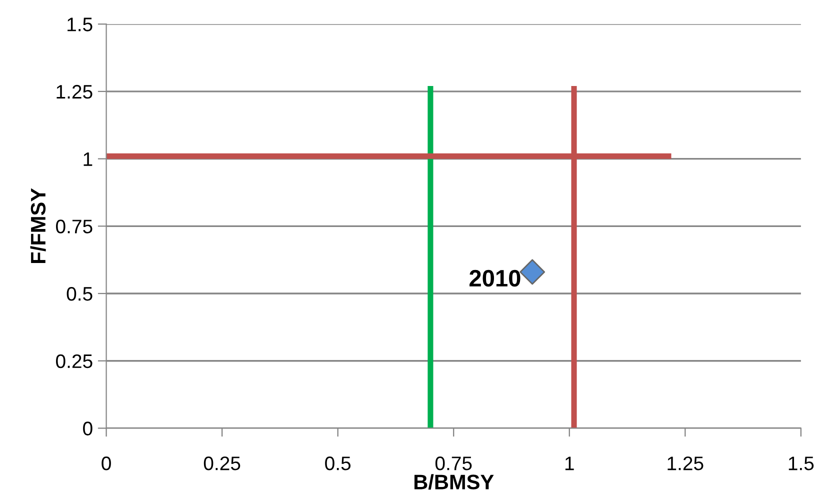 This screenshot has height=502, width=824. I want to click on annotation: 2010, so click(495, 278).